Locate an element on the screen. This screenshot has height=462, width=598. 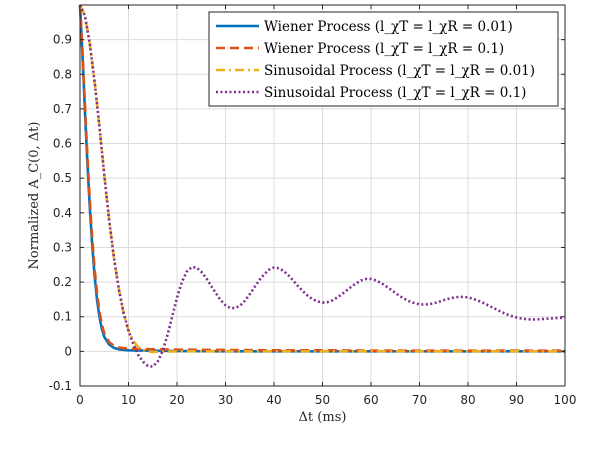
y-tick-label: 0.3 is located at coordinates (62, 247).